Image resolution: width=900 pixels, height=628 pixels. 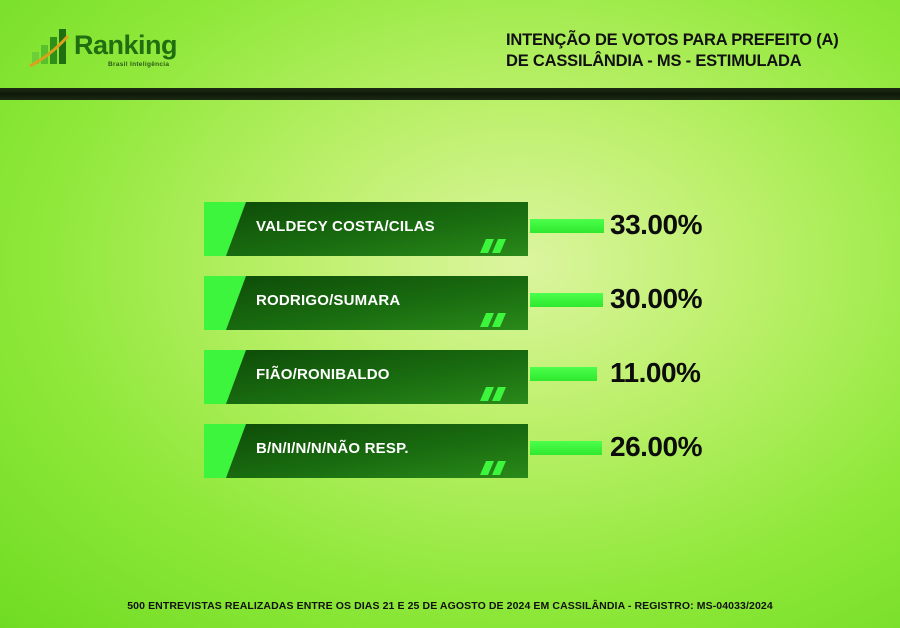 What do you see at coordinates (656, 298) in the screenshot?
I see `value-label: 30.00%` at bounding box center [656, 298].